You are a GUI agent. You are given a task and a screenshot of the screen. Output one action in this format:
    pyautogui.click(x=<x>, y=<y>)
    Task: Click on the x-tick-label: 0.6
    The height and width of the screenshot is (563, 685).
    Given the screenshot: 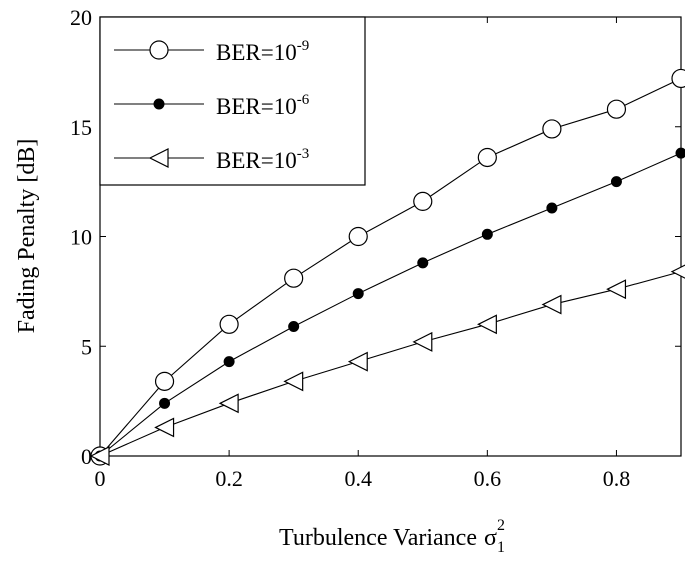 What is the action you would take?
    pyautogui.click(x=488, y=478)
    